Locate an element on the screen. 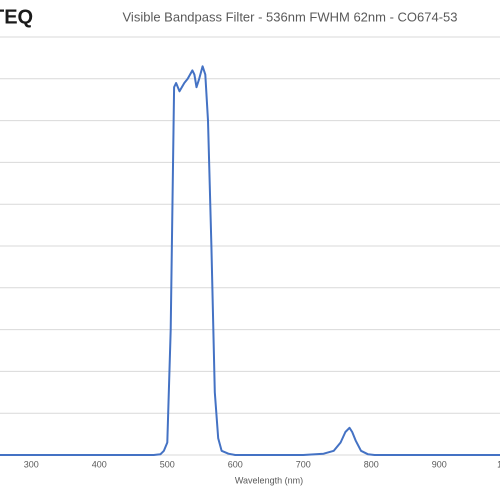 The height and width of the screenshot is (500, 500). x-tick-label: 400 is located at coordinates (99, 464).